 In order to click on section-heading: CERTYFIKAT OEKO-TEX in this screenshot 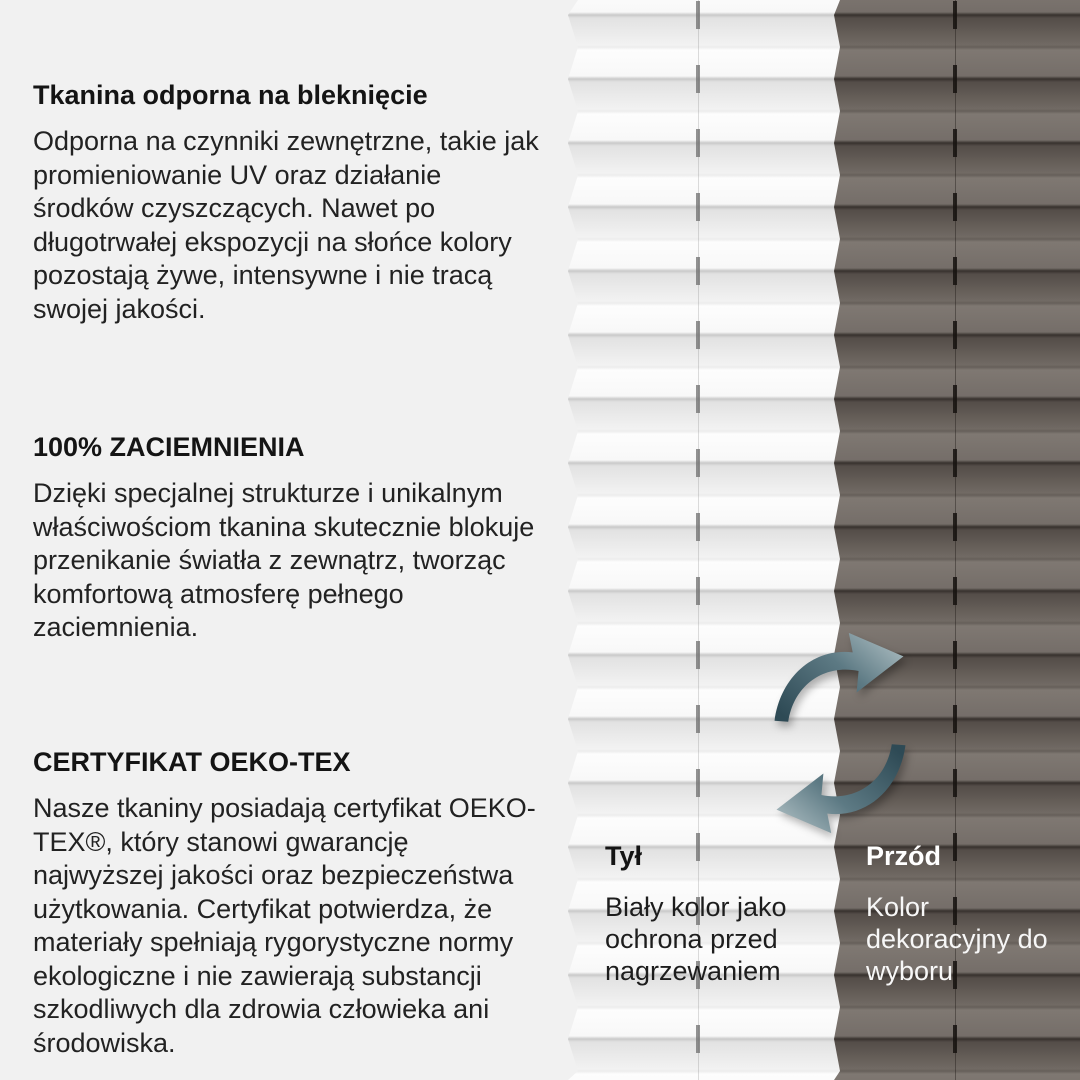, I will do `click(192, 762)`.